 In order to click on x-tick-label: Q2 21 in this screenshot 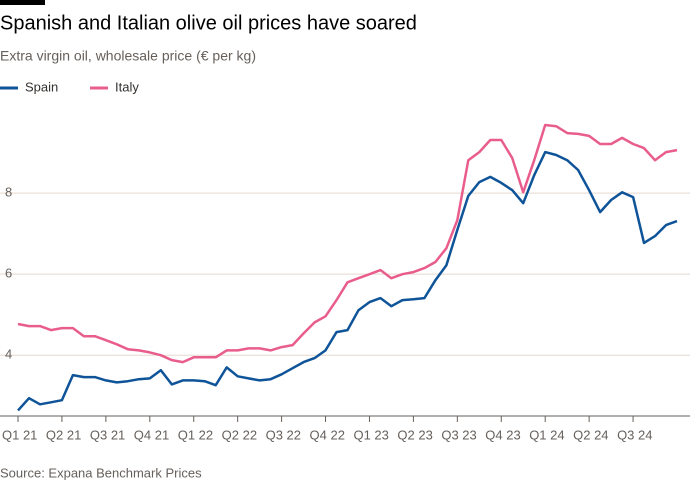, I will do `click(63, 434)`.